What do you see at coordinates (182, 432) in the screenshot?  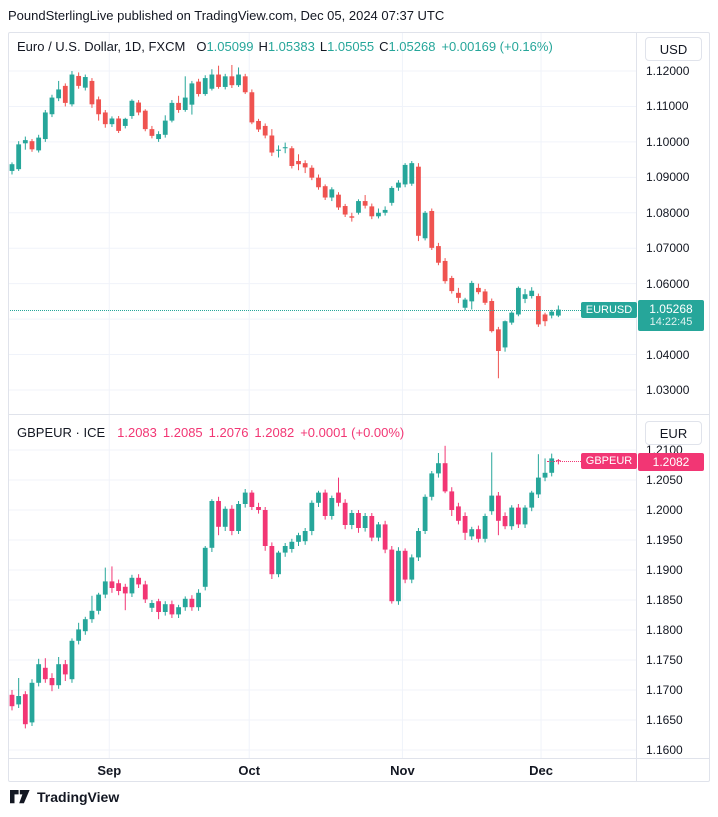 I see `ohlc-value: 1.2085` at bounding box center [182, 432].